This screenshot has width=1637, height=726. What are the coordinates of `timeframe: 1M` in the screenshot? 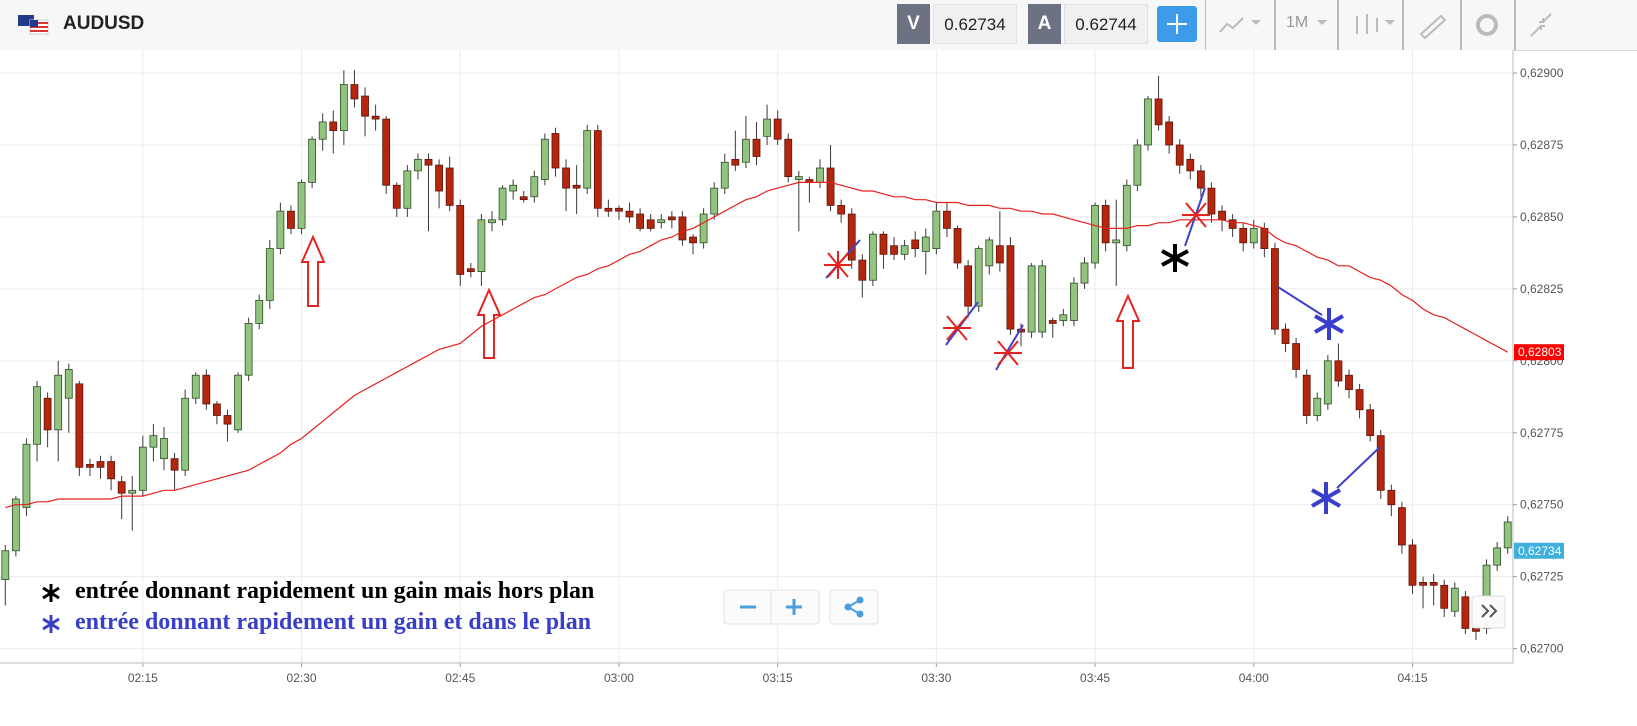 It's located at (1297, 22).